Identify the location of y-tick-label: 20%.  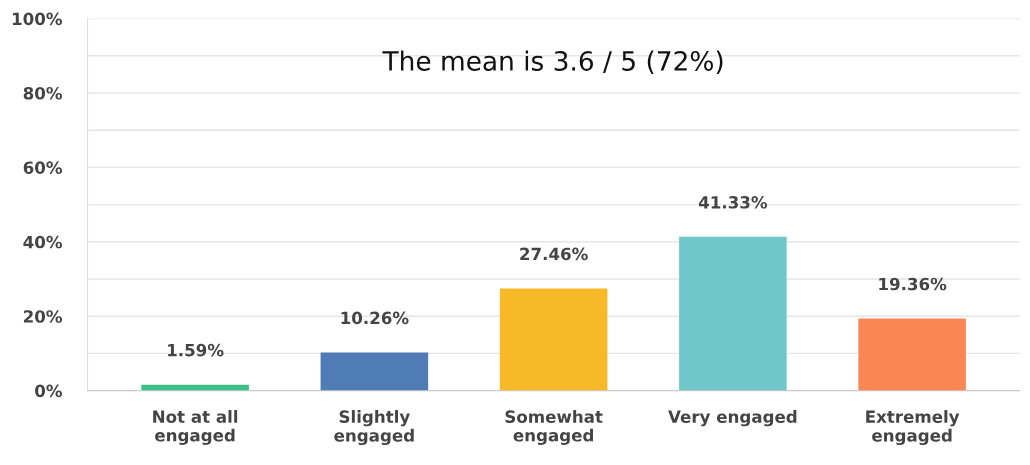
(43, 316).